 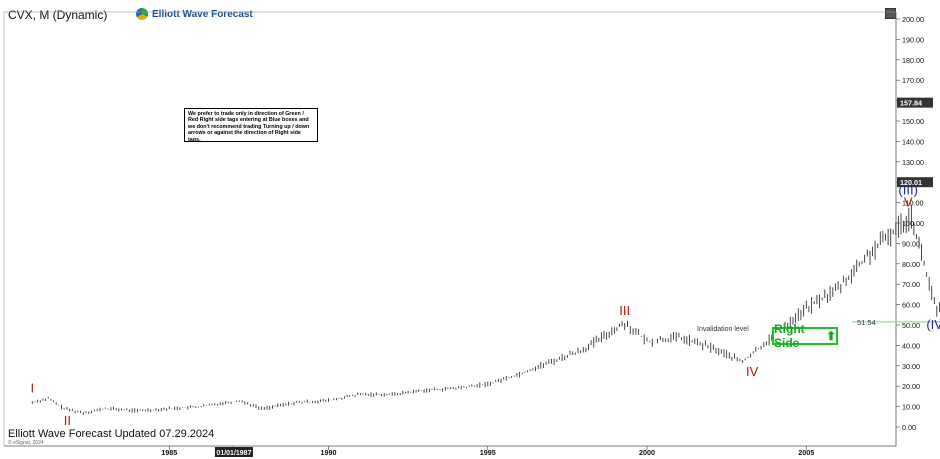 I want to click on y-tick-label: 50.00, so click(x=911, y=325).